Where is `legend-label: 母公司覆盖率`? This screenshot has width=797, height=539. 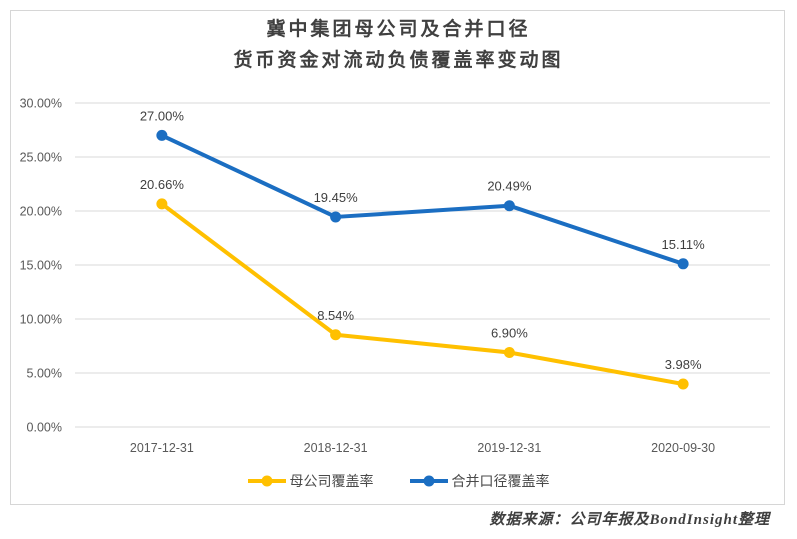 legend-label: 母公司覆盖率 is located at coordinates (331, 481).